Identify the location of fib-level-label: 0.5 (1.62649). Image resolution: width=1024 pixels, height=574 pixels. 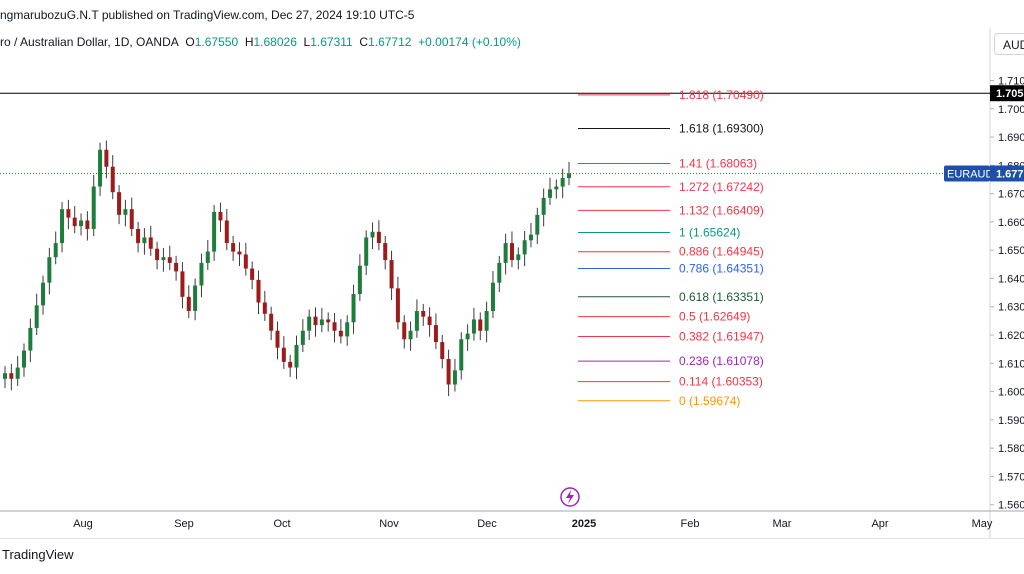
(714, 317).